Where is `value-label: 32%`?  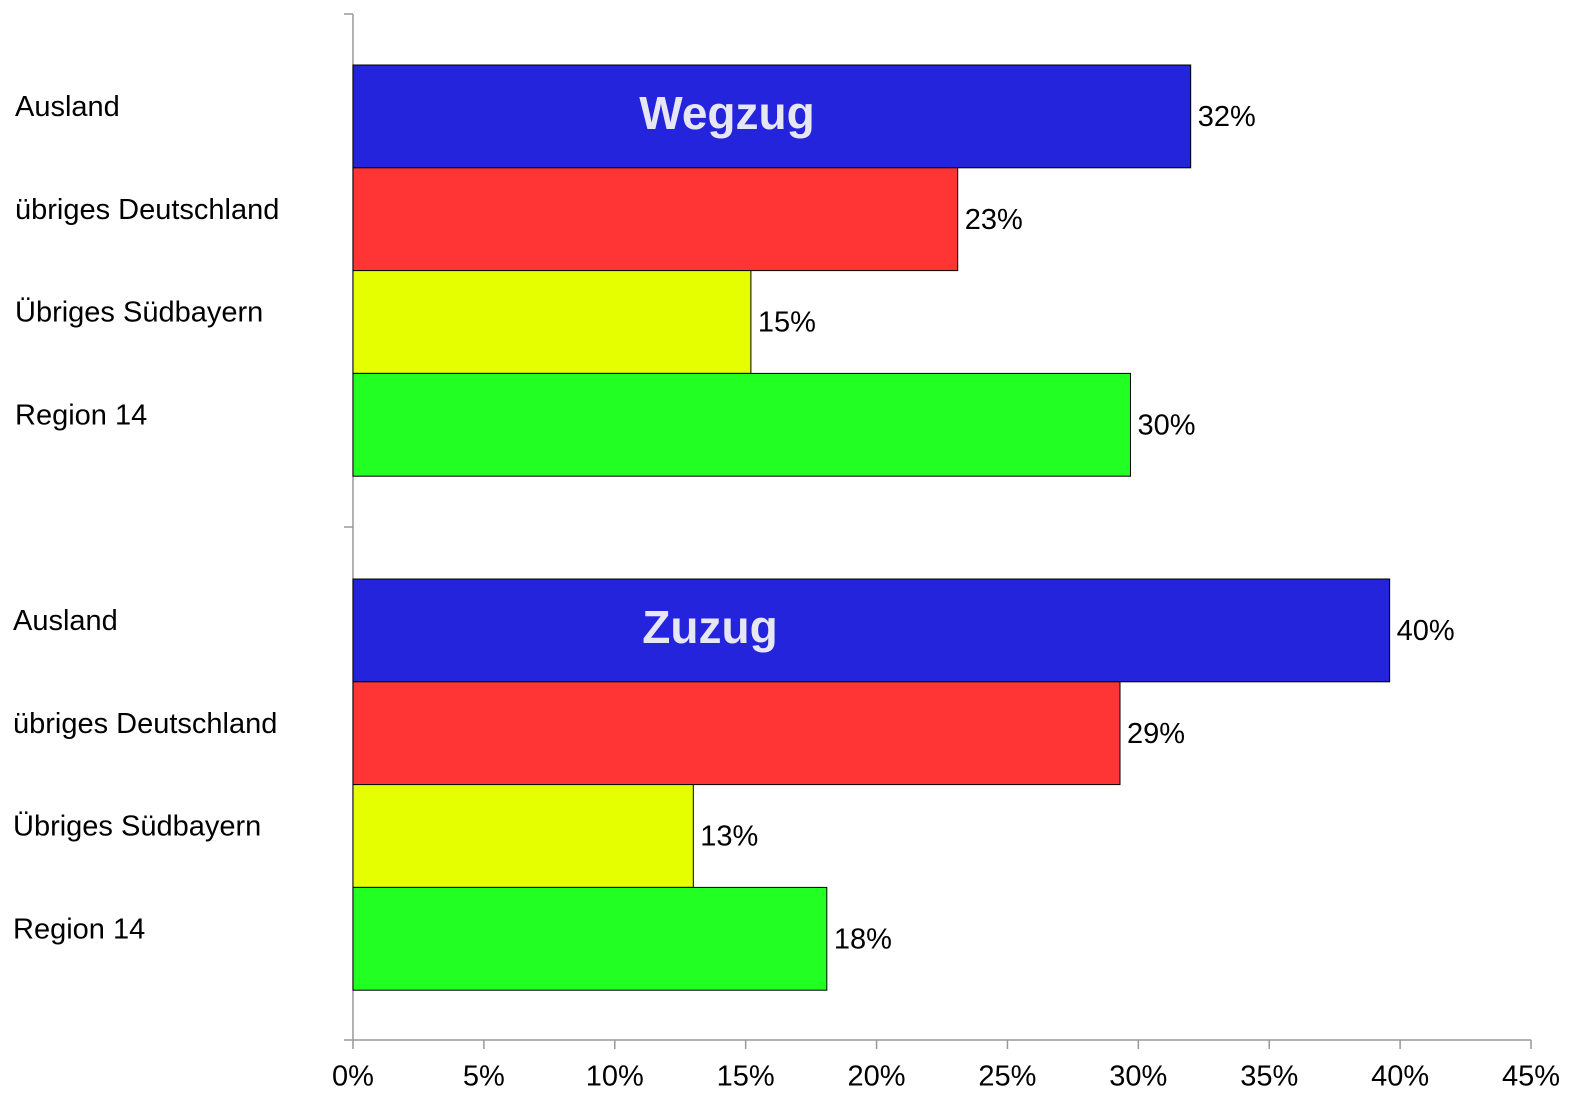
value-label: 32% is located at coordinates (1227, 117).